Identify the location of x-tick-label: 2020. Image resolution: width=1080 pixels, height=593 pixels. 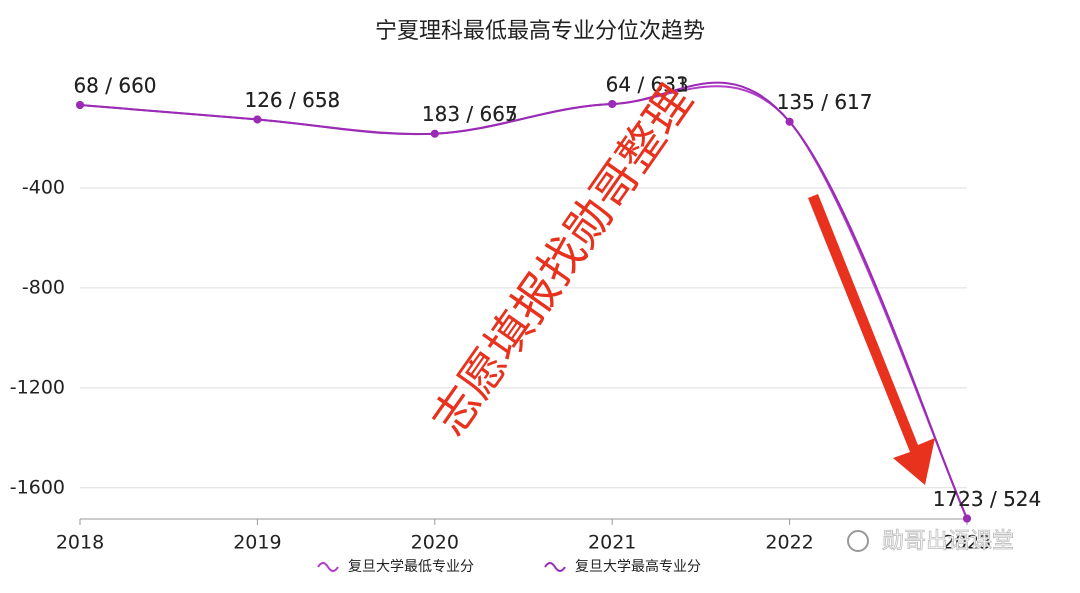
(435, 543).